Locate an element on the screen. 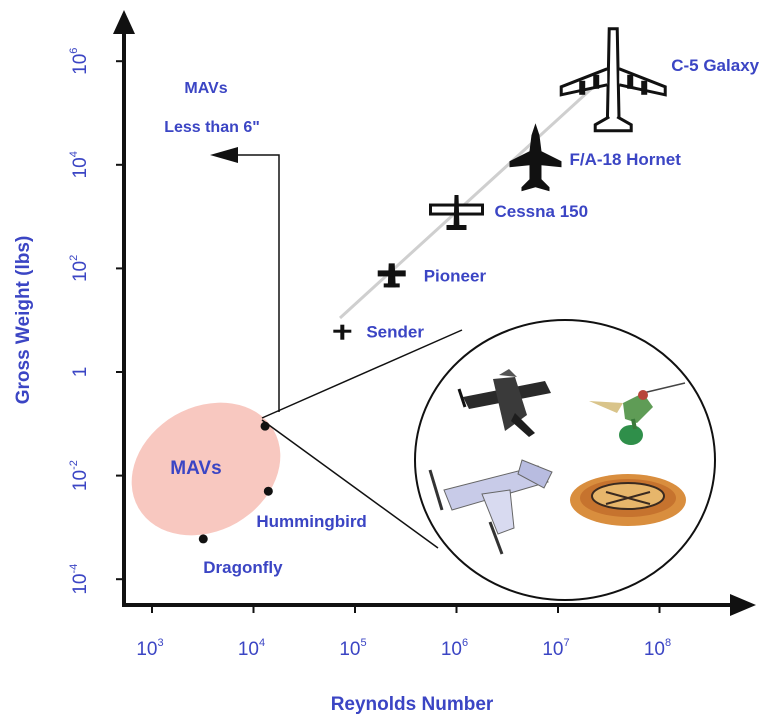 Image resolution: width=778 pixels, height=721 pixels. y-axis-arrow-icon is located at coordinates (124, 22).